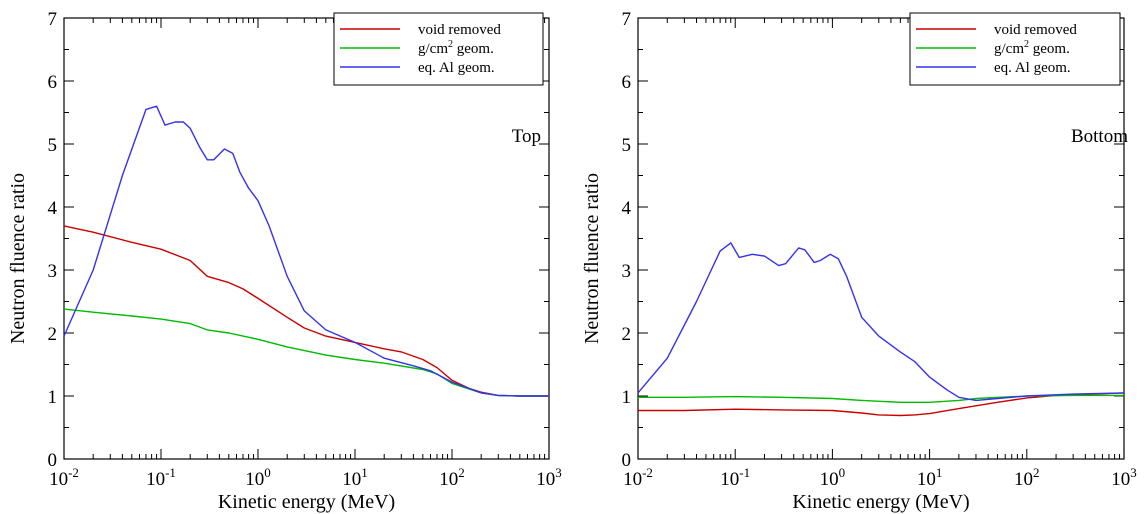  What do you see at coordinates (526, 136) in the screenshot?
I see `panel-annotation: Top` at bounding box center [526, 136].